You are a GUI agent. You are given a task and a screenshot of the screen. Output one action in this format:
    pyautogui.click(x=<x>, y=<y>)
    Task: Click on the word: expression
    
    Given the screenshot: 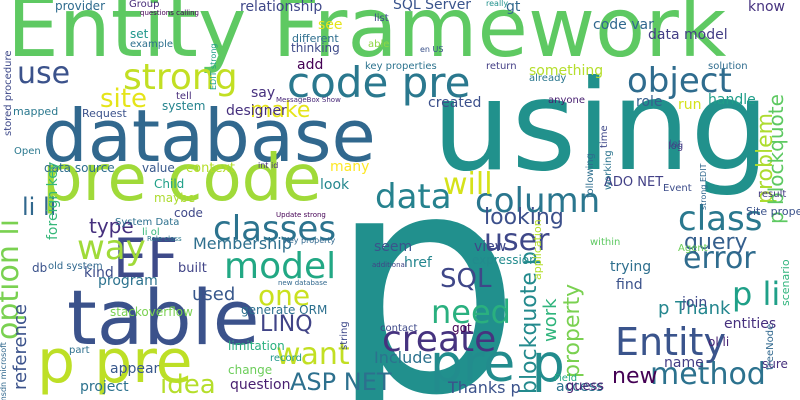 What is the action you would take?
    pyautogui.click(x=504, y=260)
    